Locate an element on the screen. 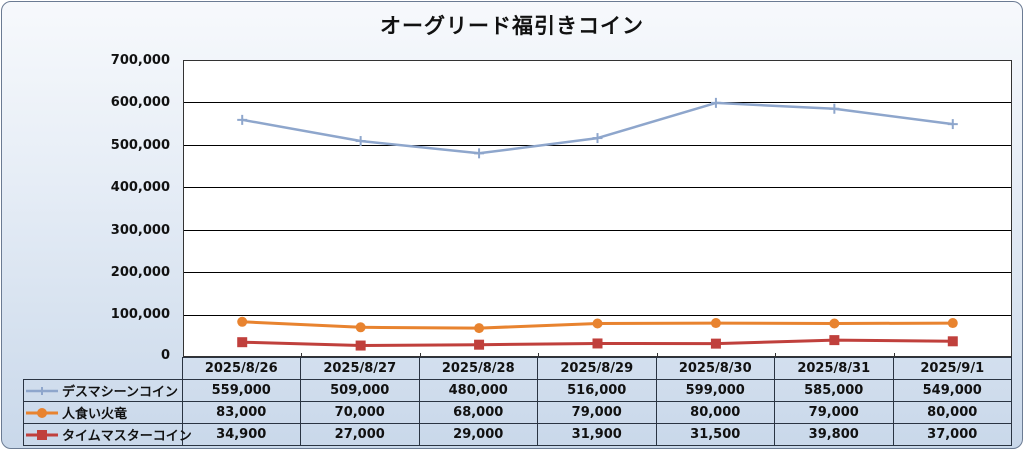  data-cell: 559,000 is located at coordinates (241, 390).